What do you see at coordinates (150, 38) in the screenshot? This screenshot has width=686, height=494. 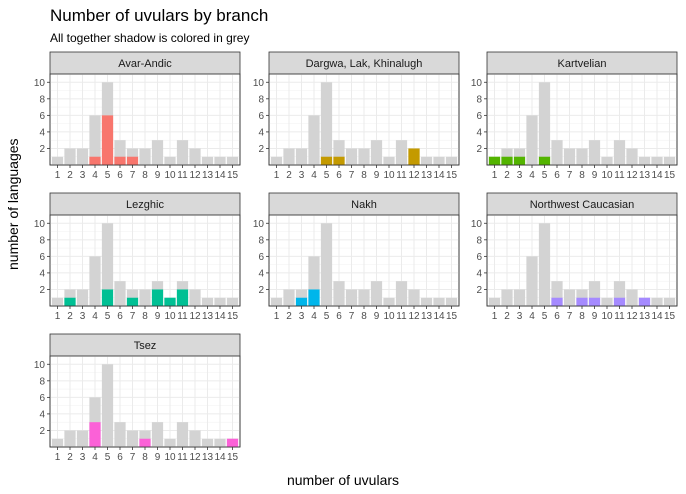 I see `chart-subtitle: All together shadow is colored in grey` at bounding box center [150, 38].